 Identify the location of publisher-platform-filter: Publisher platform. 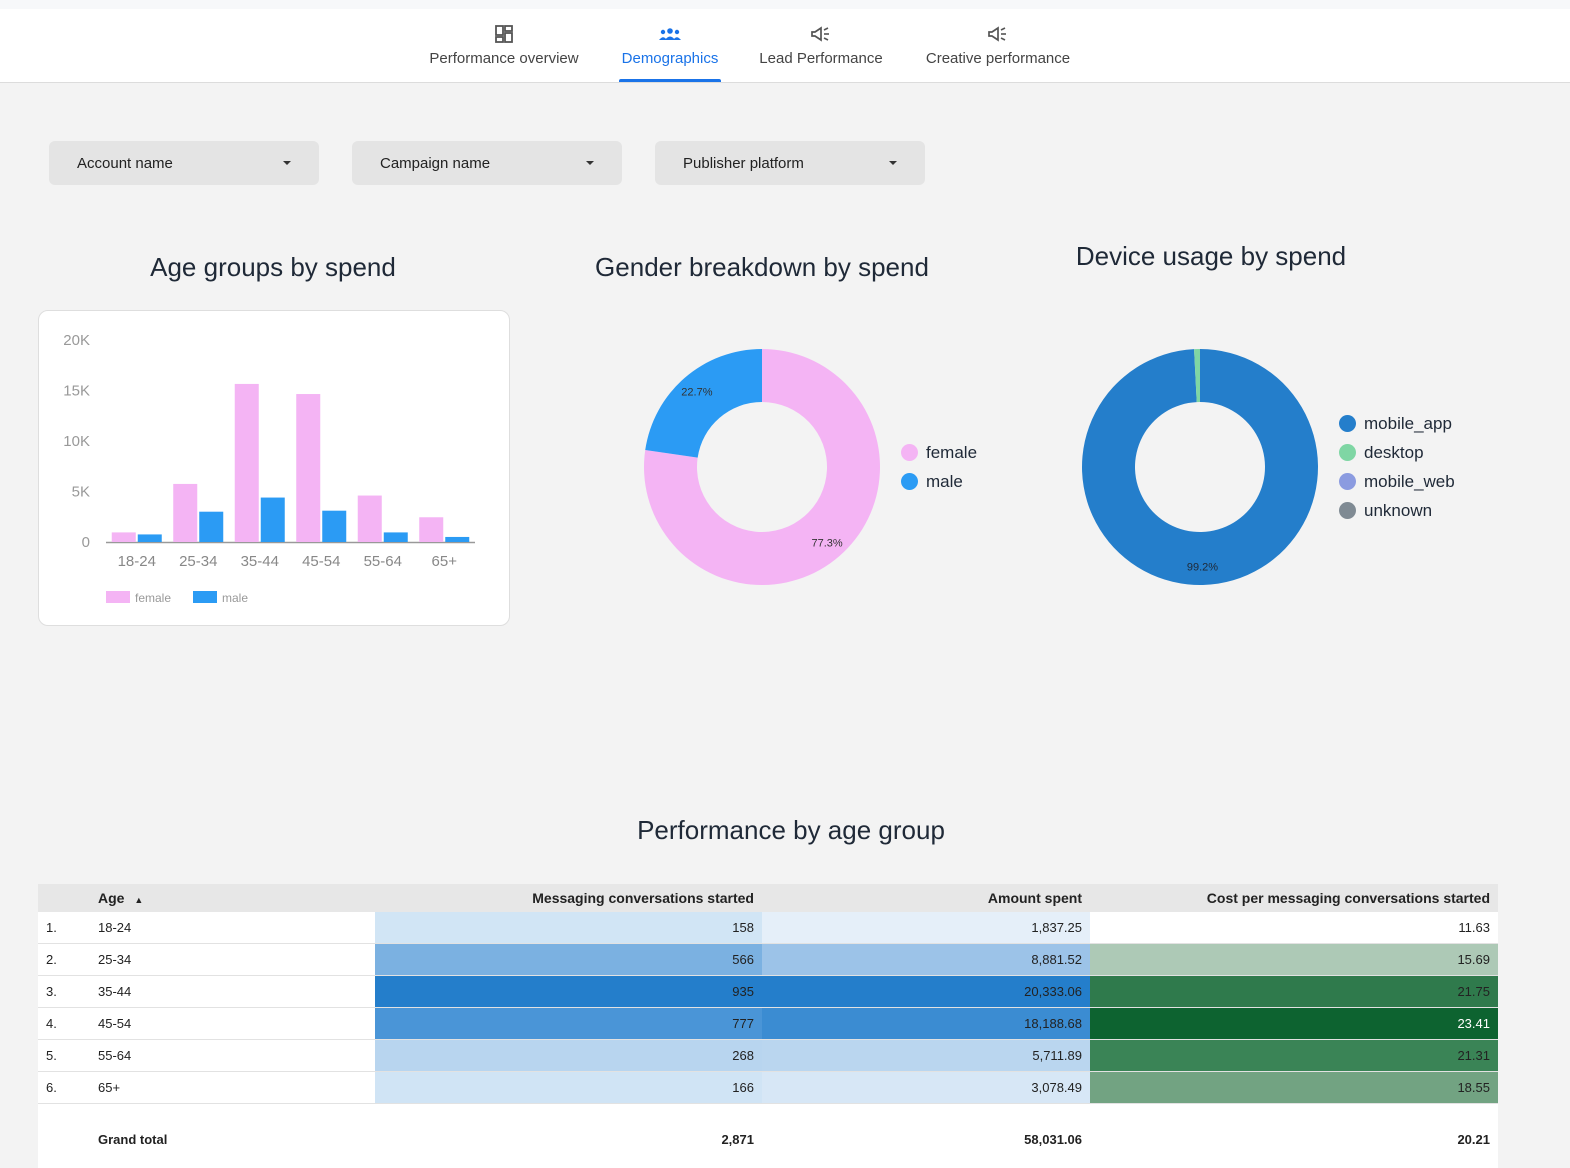
(790, 163).